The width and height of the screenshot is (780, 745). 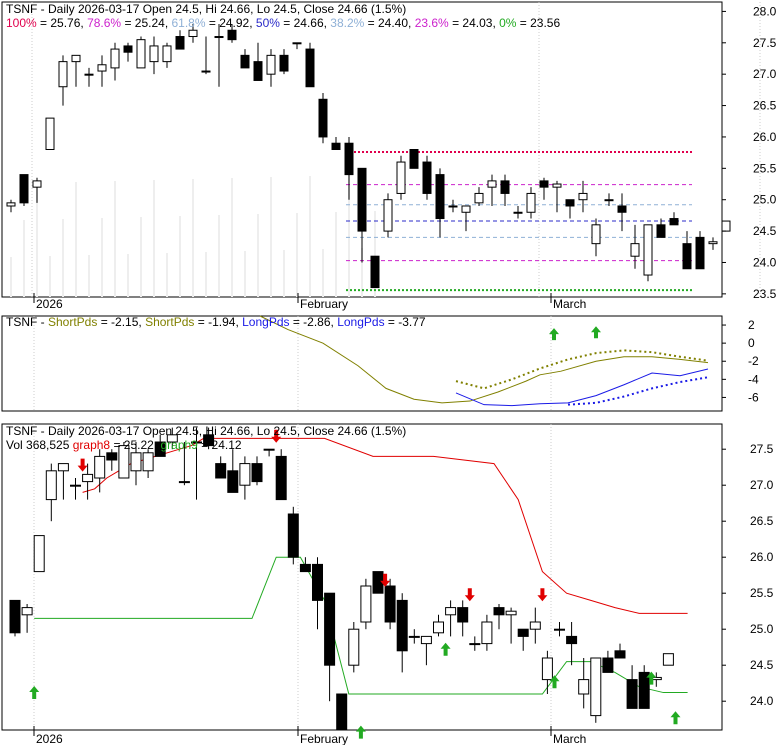 I want to click on long-pds-smooth-line, so click(x=638, y=391).